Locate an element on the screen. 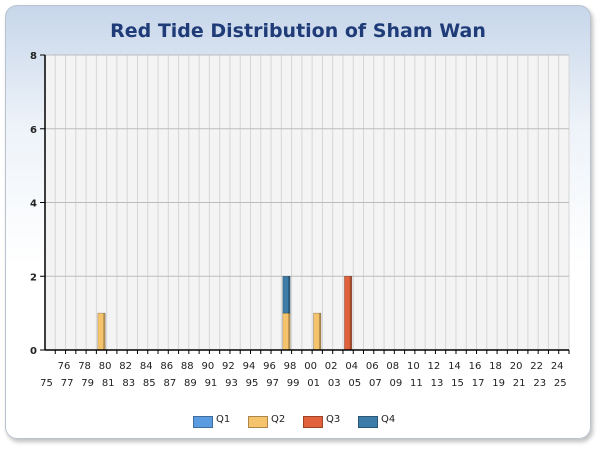 This screenshot has height=450, width=600. x-tick-label: 81 is located at coordinates (108, 383).